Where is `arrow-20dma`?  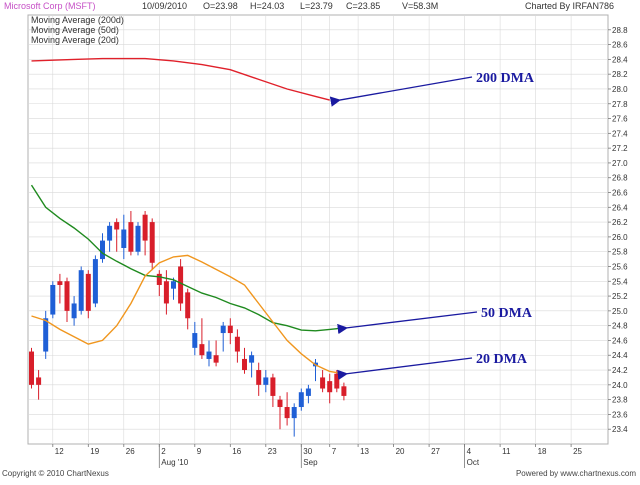 arrow-20dma is located at coordinates (405, 369).